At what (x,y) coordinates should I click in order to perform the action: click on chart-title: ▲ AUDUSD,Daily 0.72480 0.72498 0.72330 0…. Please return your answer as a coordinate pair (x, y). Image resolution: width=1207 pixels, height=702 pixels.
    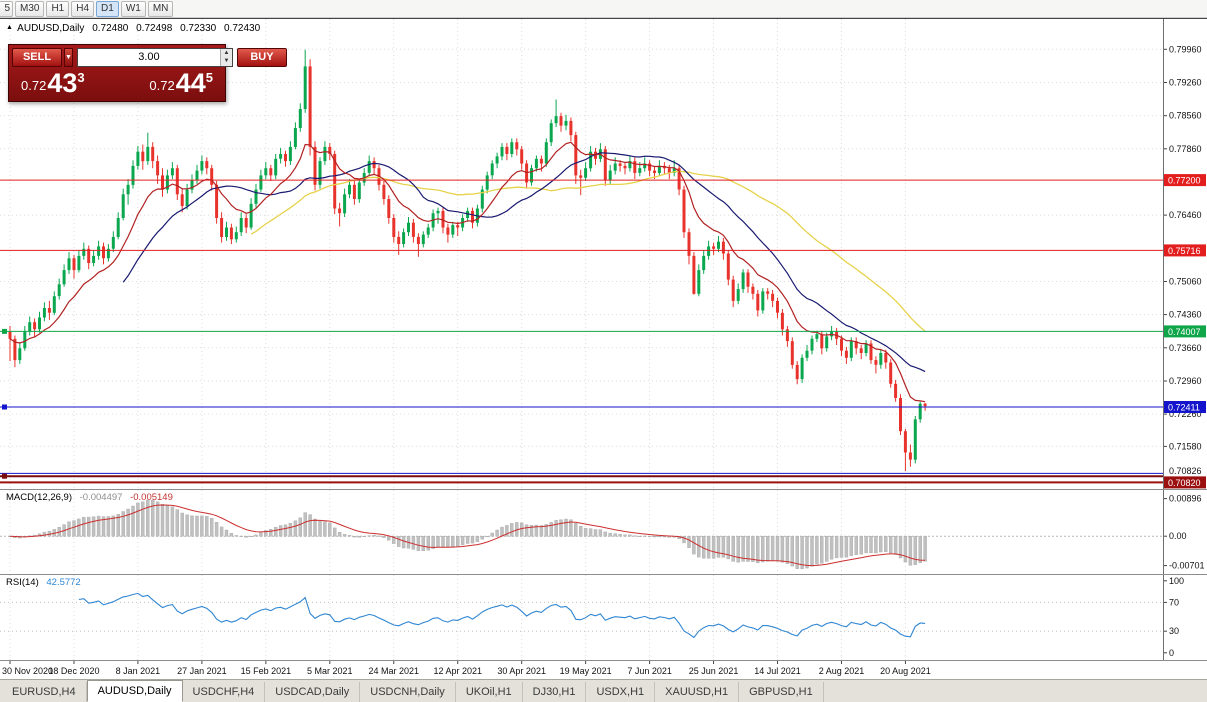
    Looking at the image, I should click on (135, 28).